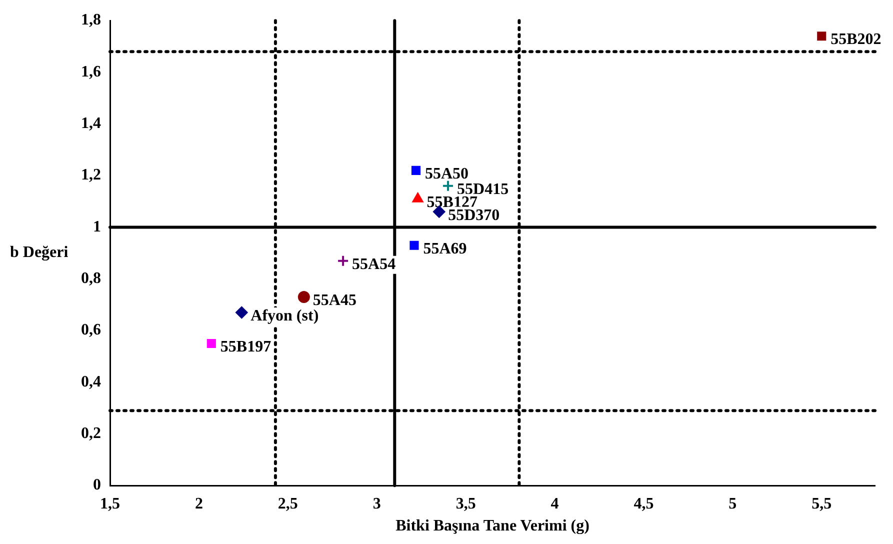  Describe the element at coordinates (822, 503) in the screenshot. I see `x-tick-label: 5,5` at that location.